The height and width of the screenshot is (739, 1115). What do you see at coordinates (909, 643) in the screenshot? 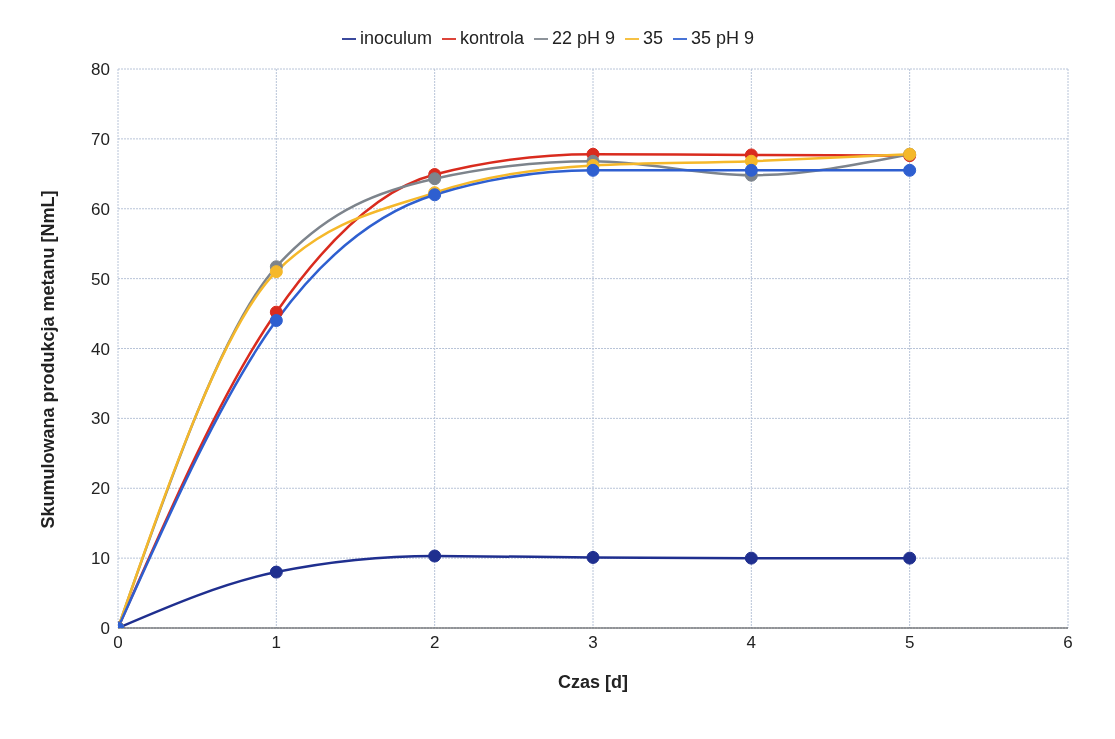
I see `x-tick-label: 5` at bounding box center [909, 643].